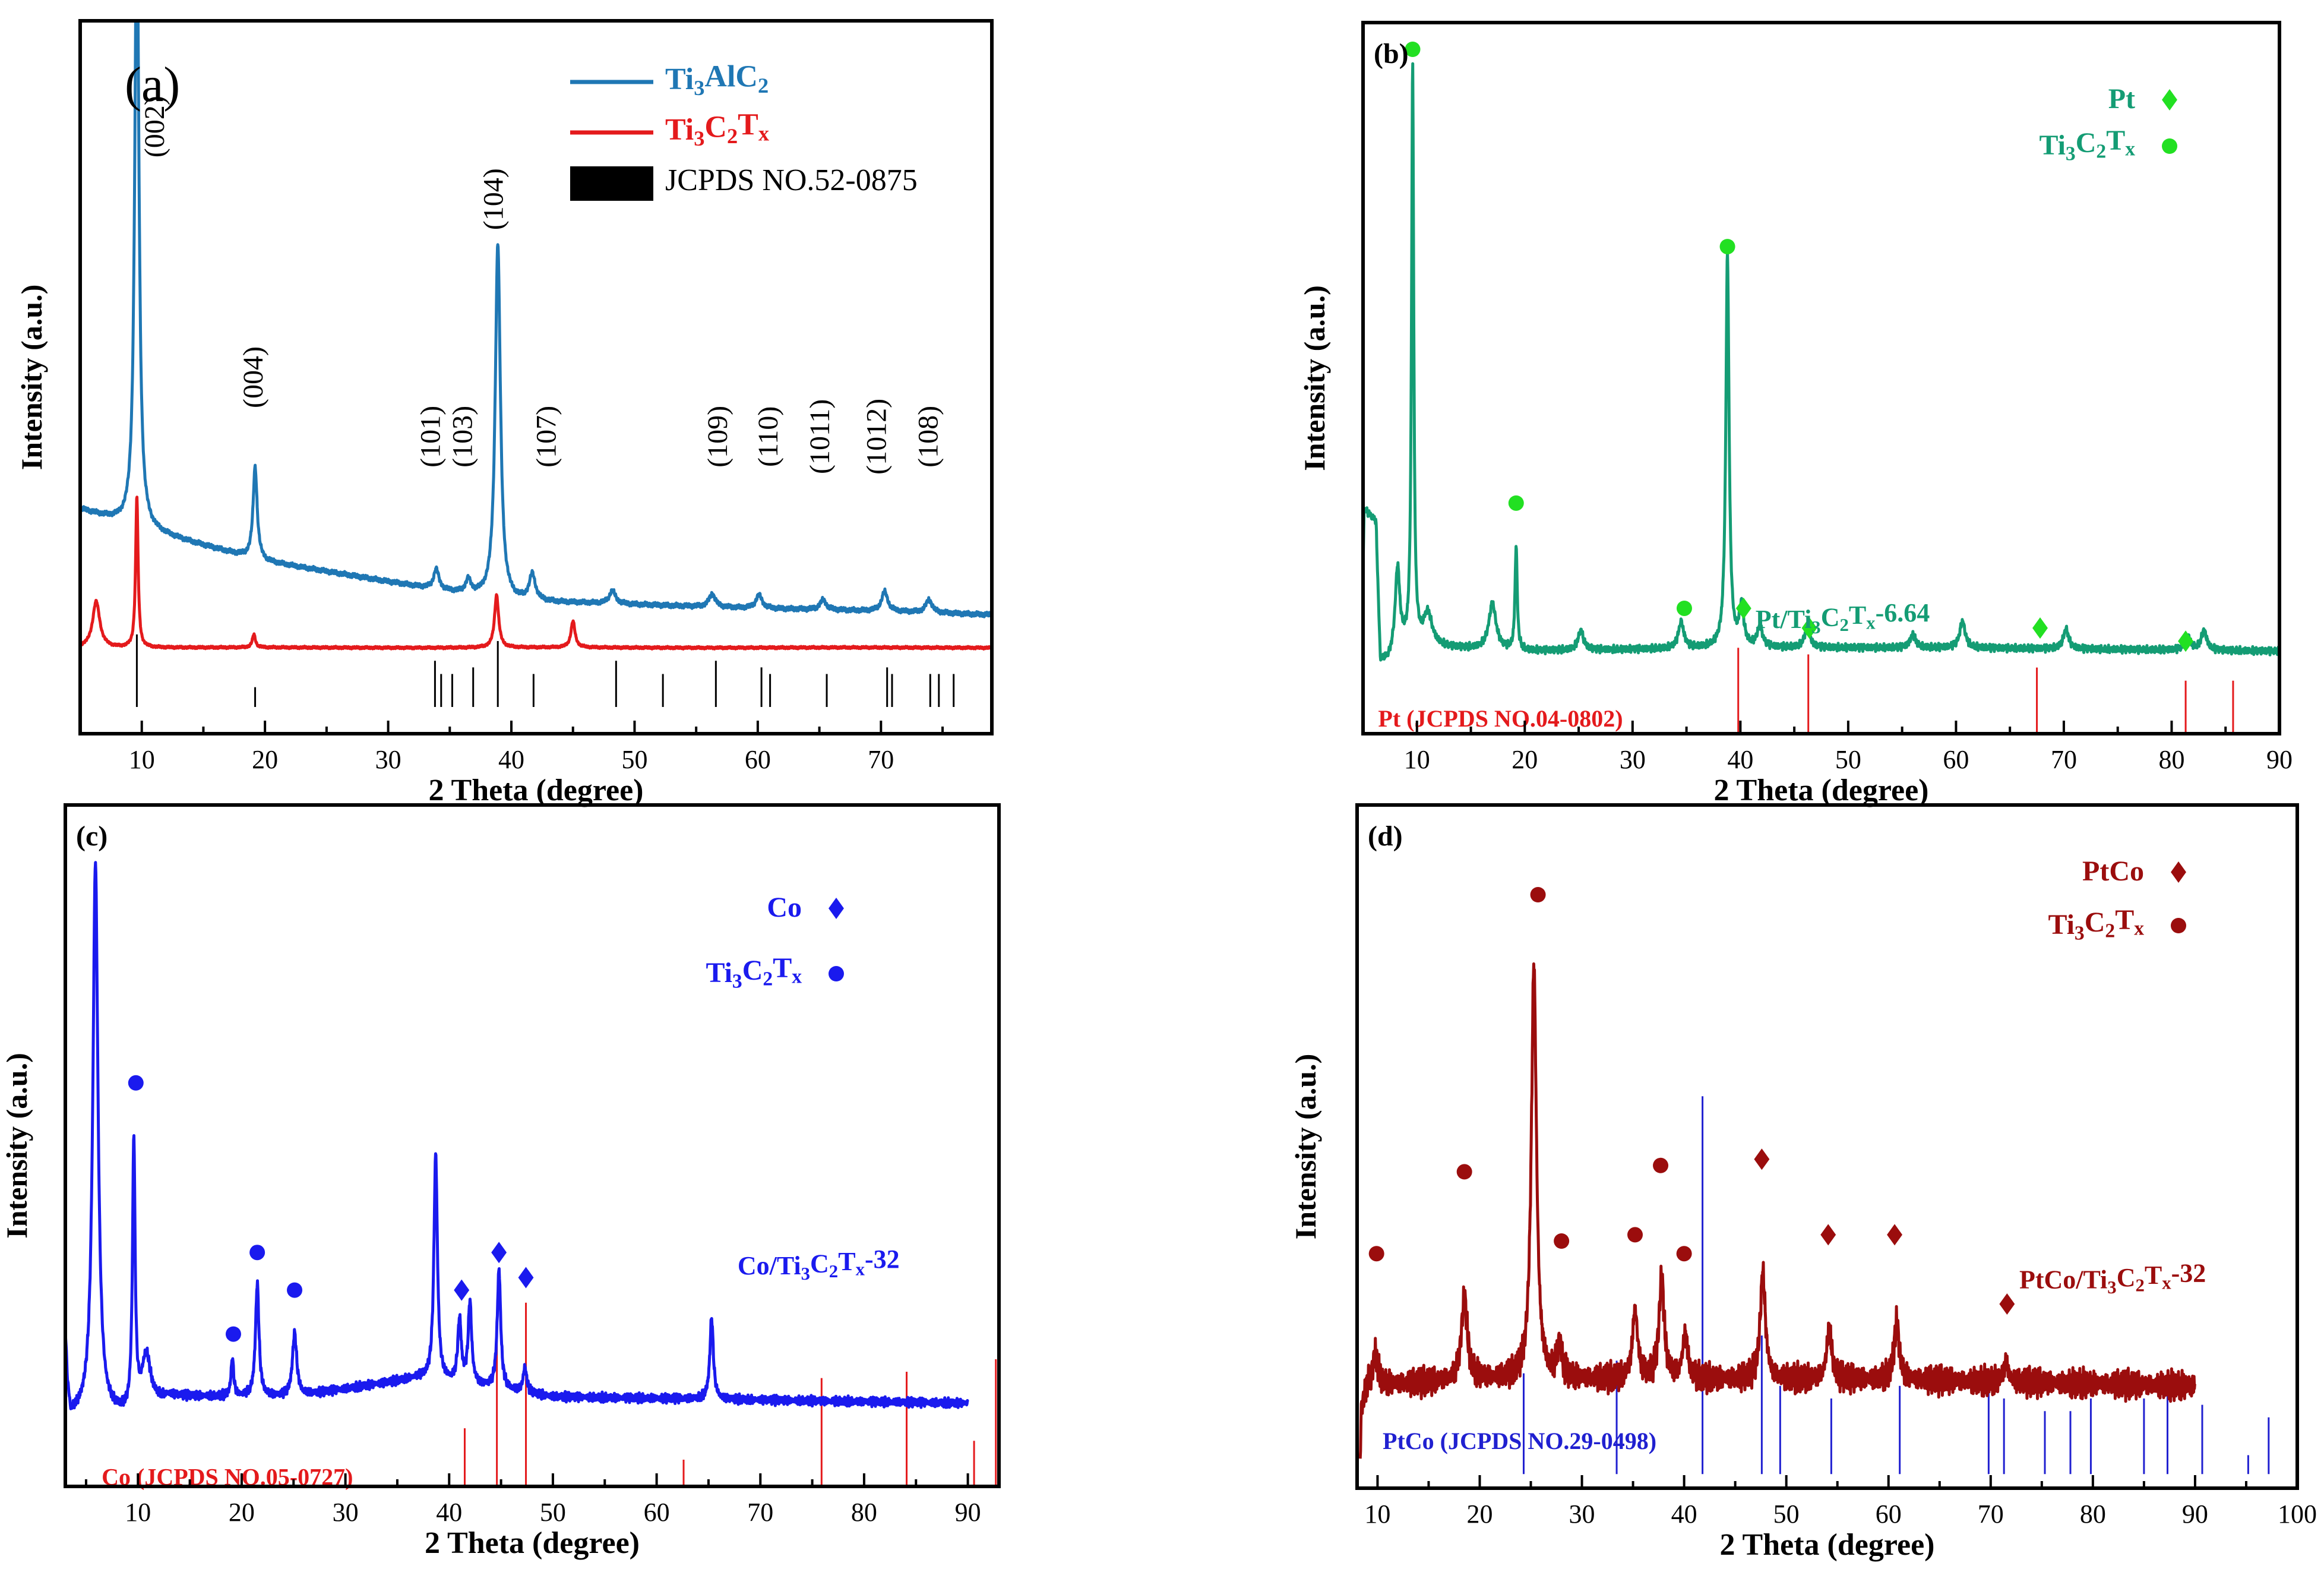 The image size is (2324, 1588). I want to click on label-fragment: Pt (JCPDS NO.04-0802), so click(1500, 718).